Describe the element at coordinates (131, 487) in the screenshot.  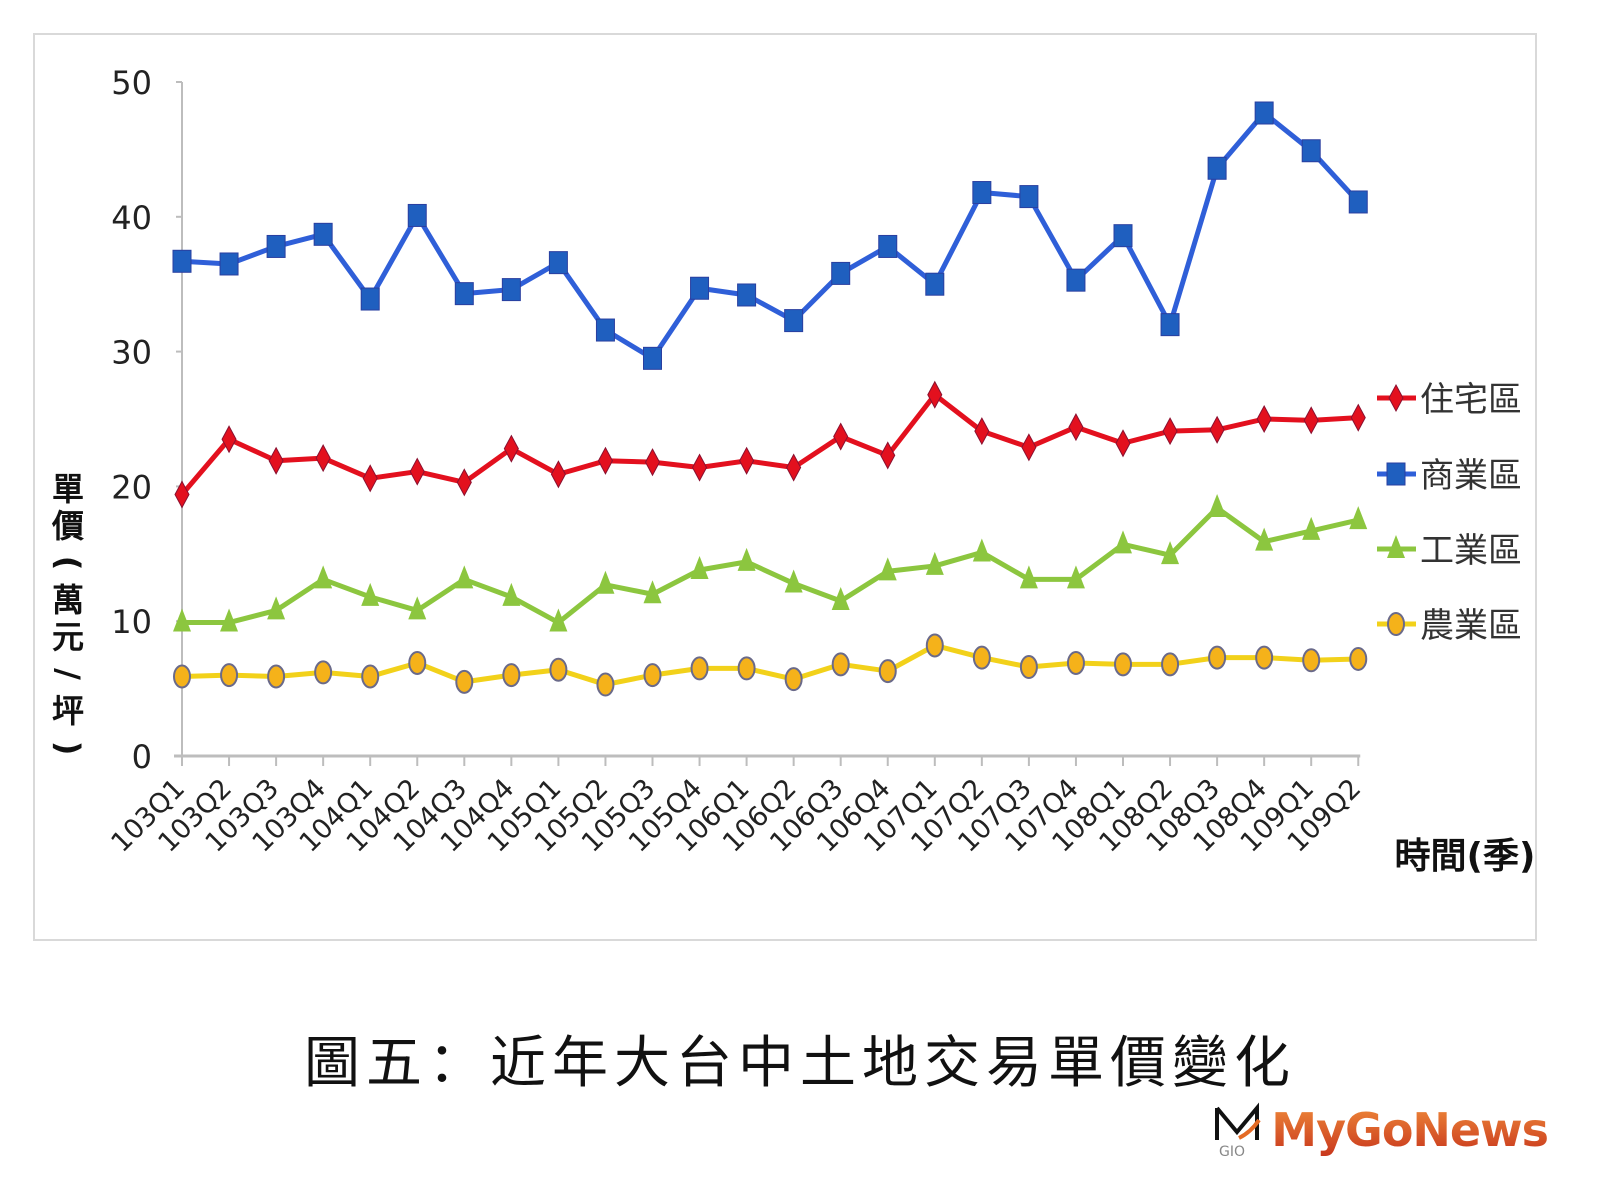
I see `y-tick-label: 20` at that location.